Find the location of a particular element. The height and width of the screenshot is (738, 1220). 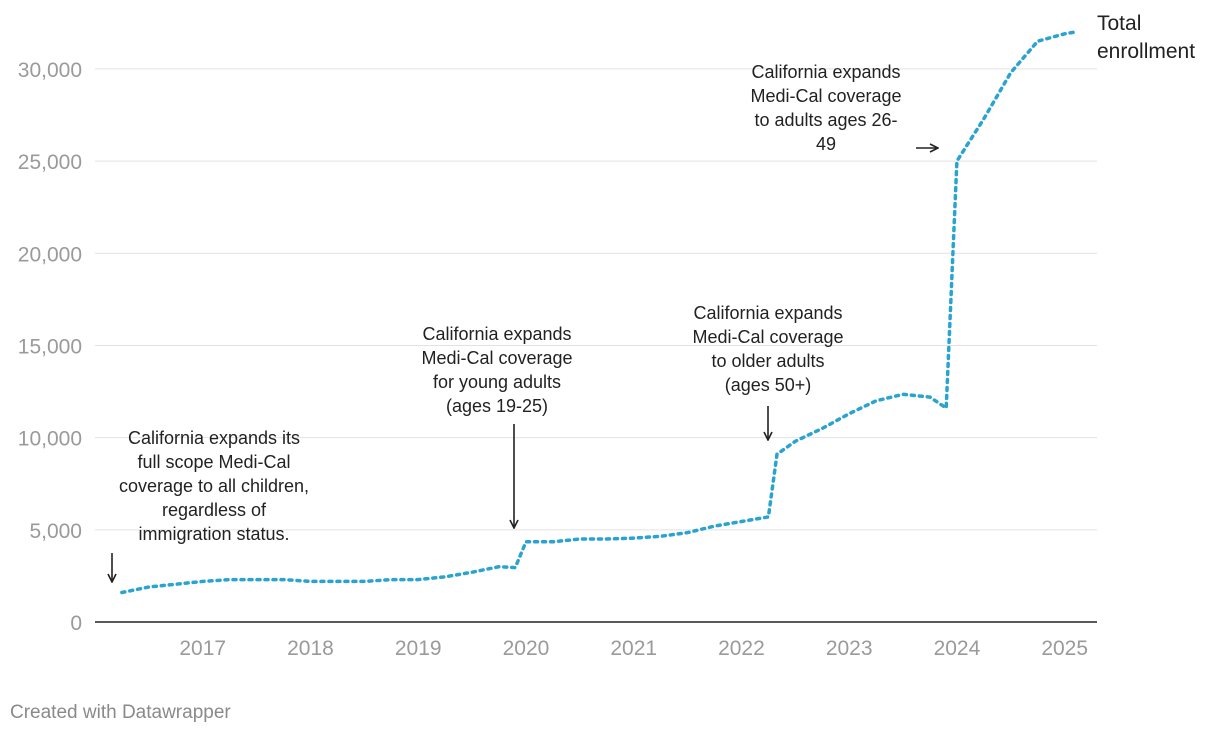

annotation-text: (ages 19-25) is located at coordinates (497, 406).